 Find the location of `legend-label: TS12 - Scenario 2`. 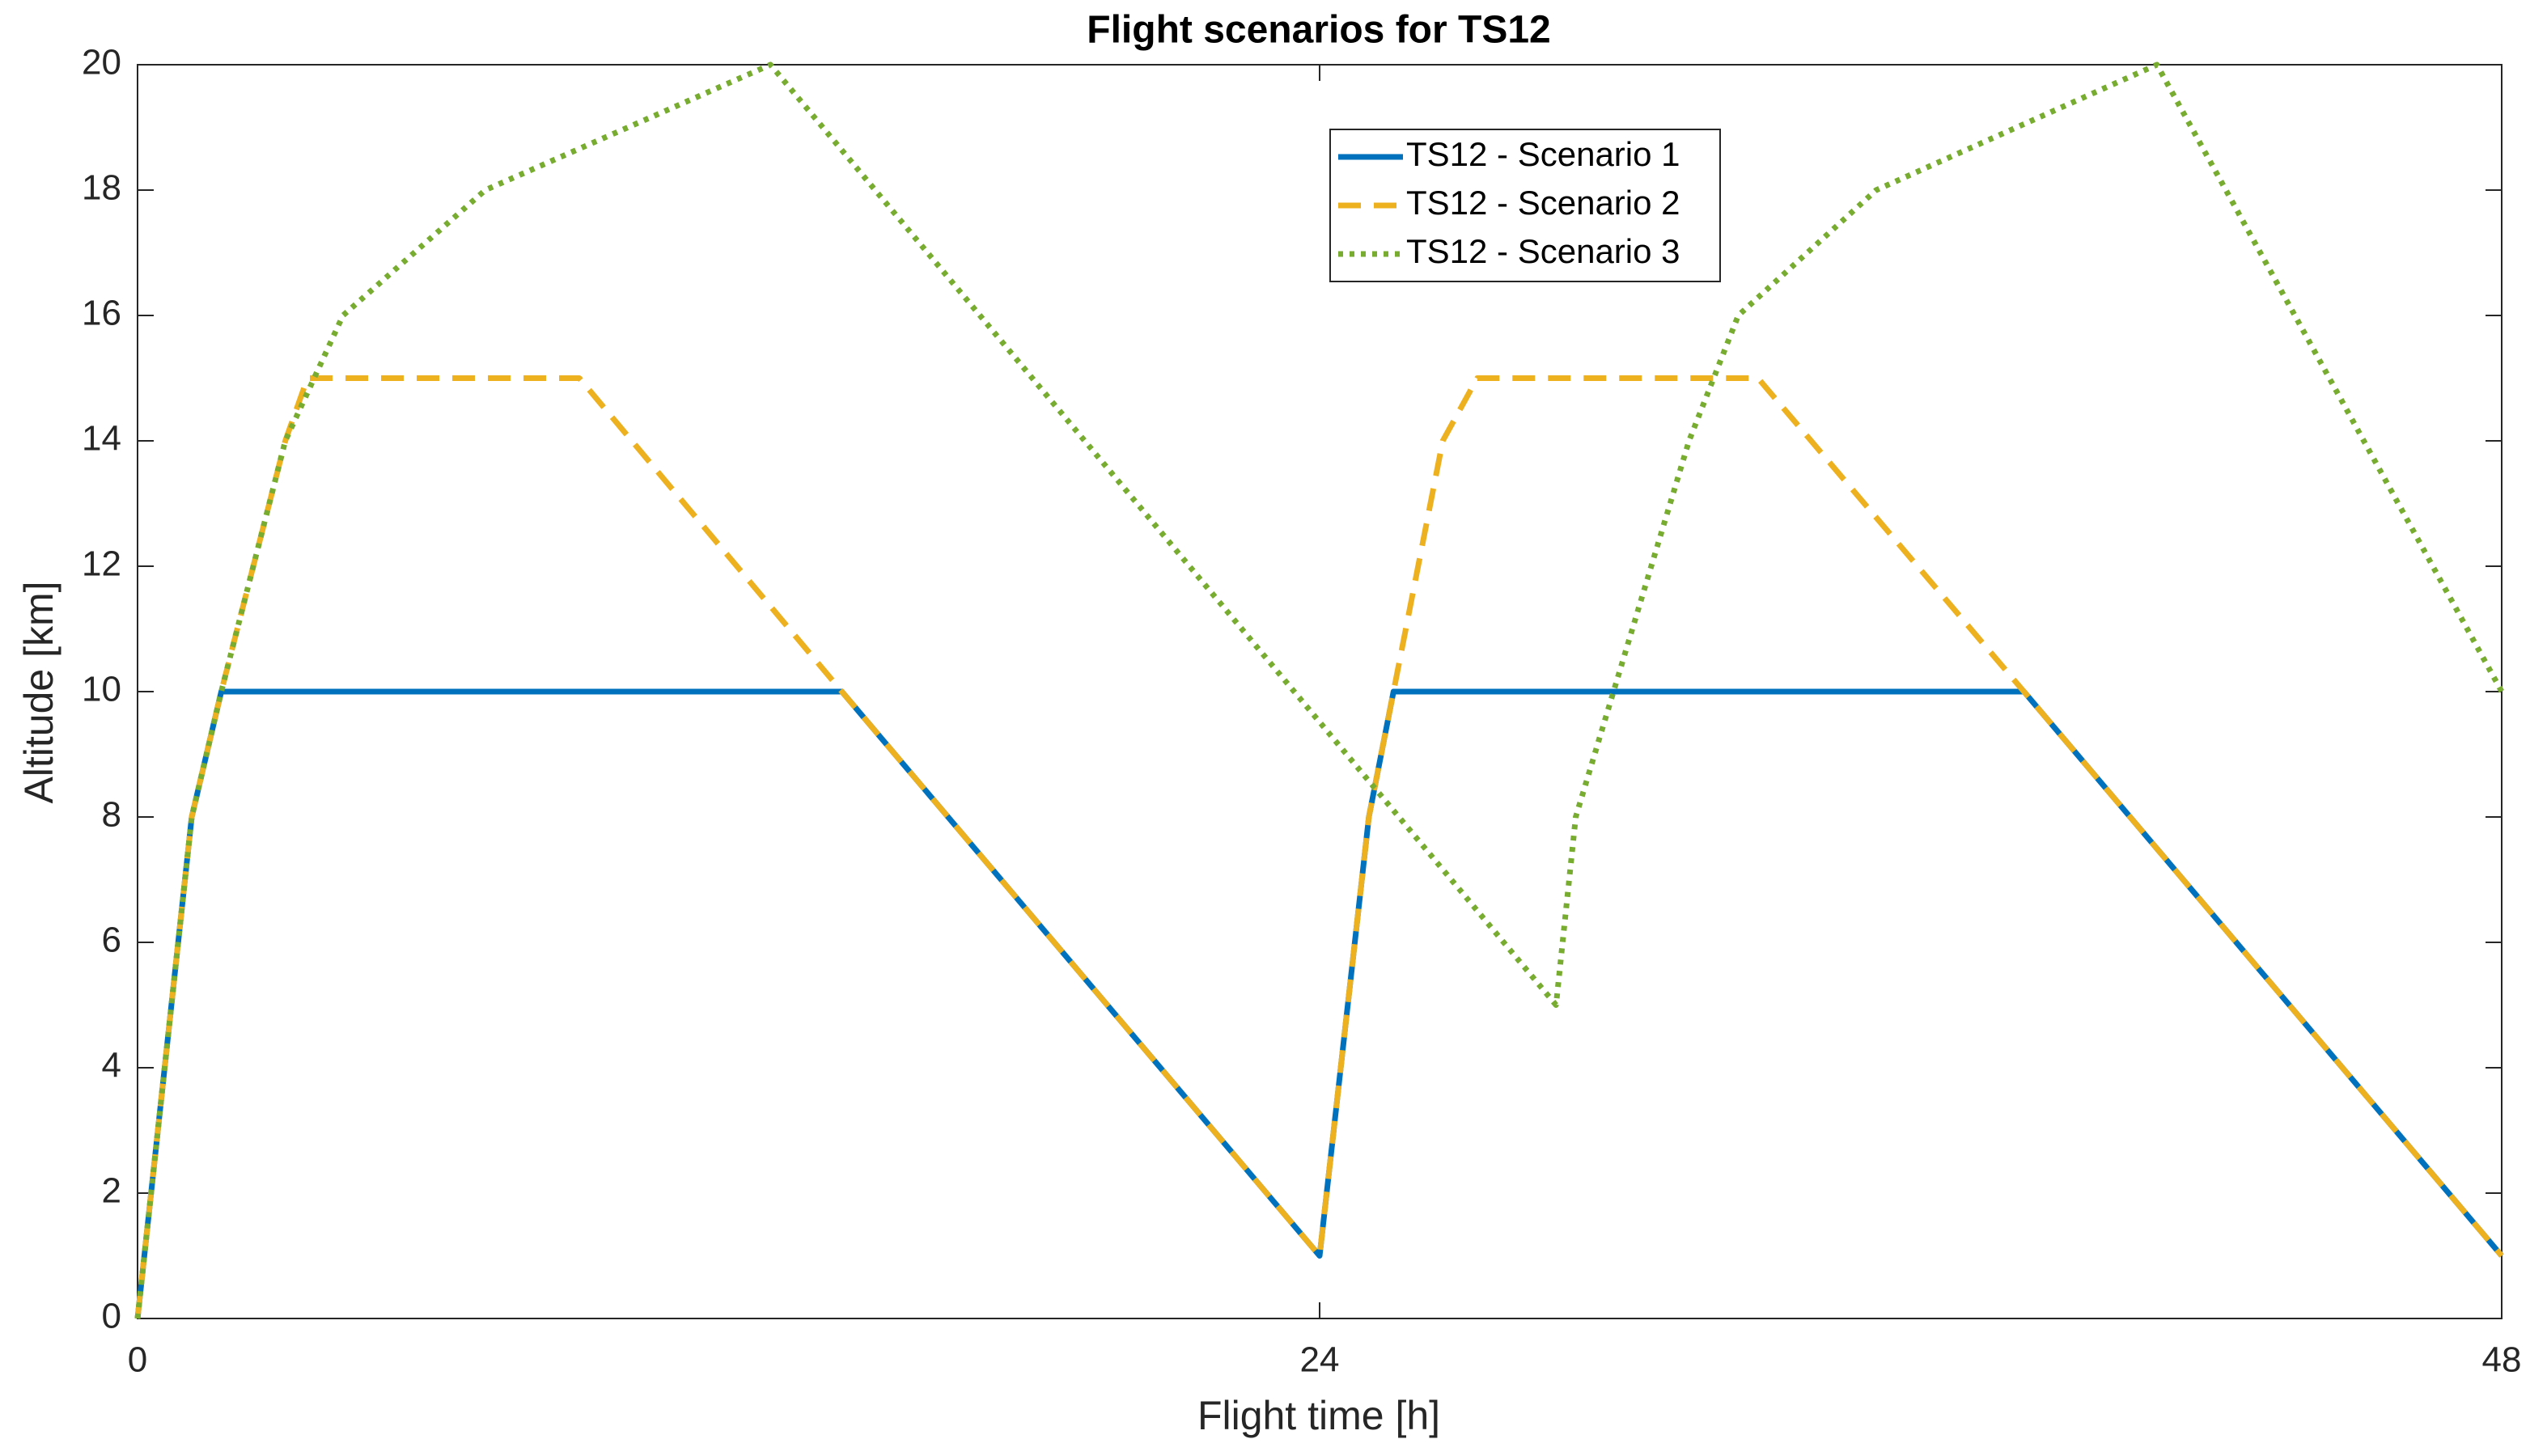

legend-label: TS12 - Scenario 2 is located at coordinates (1543, 203).